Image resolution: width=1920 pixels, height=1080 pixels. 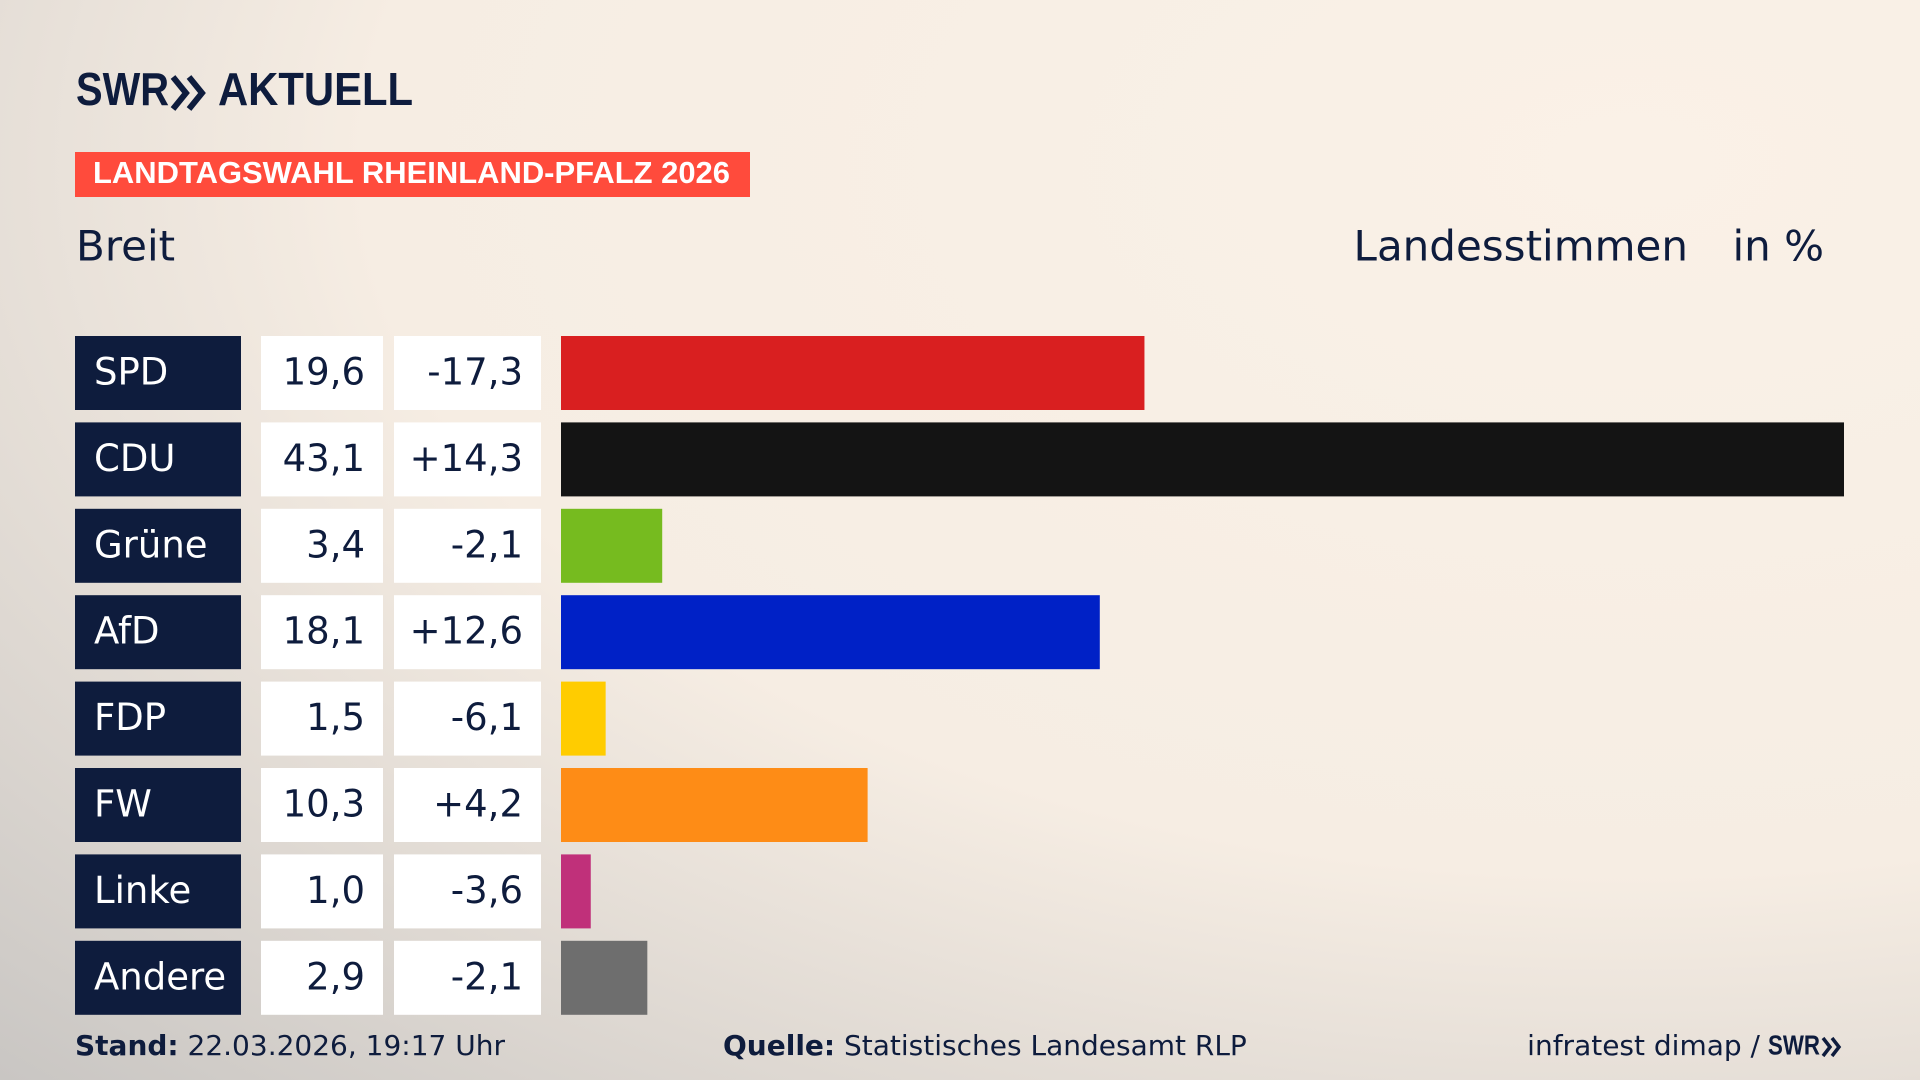 What do you see at coordinates (122, 89) in the screenshot?
I see `brand: SWR` at bounding box center [122, 89].